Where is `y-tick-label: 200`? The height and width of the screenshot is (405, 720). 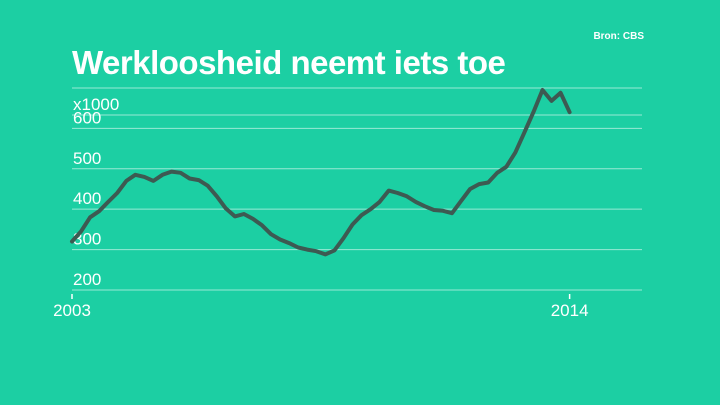 y-tick-label: 200 is located at coordinates (87, 279).